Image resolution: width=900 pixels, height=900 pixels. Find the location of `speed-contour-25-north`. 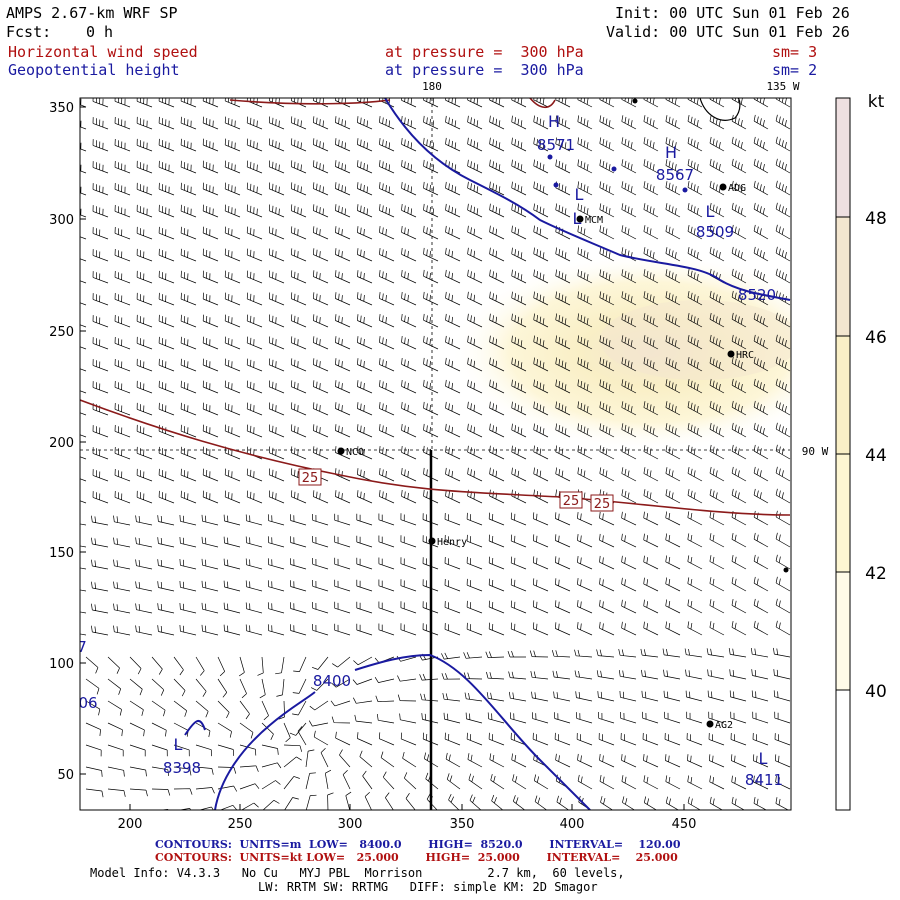

speed-contour-25-north is located at coordinates (310, 102).